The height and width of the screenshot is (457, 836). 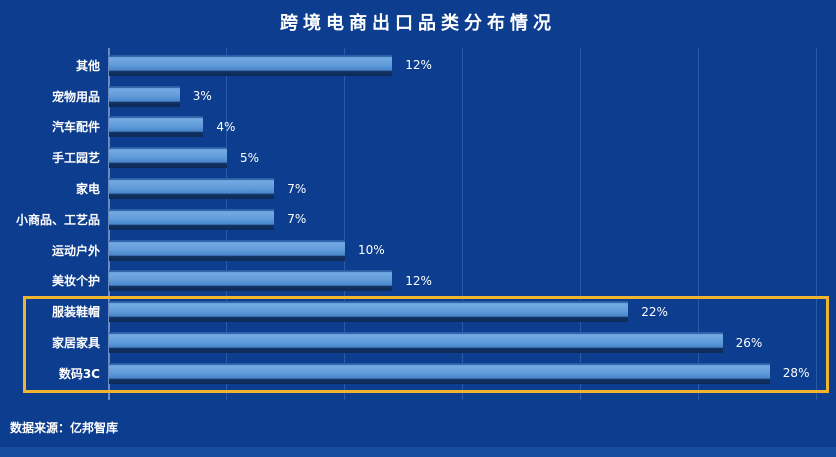 What do you see at coordinates (418, 23) in the screenshot?
I see `chart-title: 跨境电商出口品类分布情况` at bounding box center [418, 23].